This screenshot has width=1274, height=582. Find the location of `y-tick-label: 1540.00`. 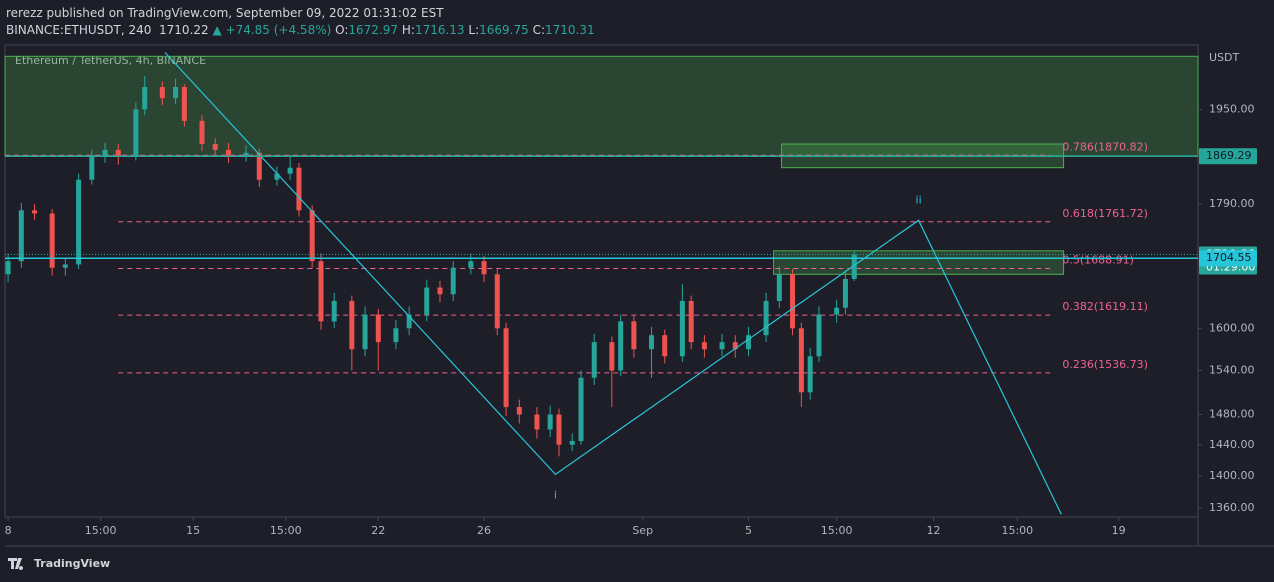

y-tick-label: 1540.00 is located at coordinates (1232, 370).